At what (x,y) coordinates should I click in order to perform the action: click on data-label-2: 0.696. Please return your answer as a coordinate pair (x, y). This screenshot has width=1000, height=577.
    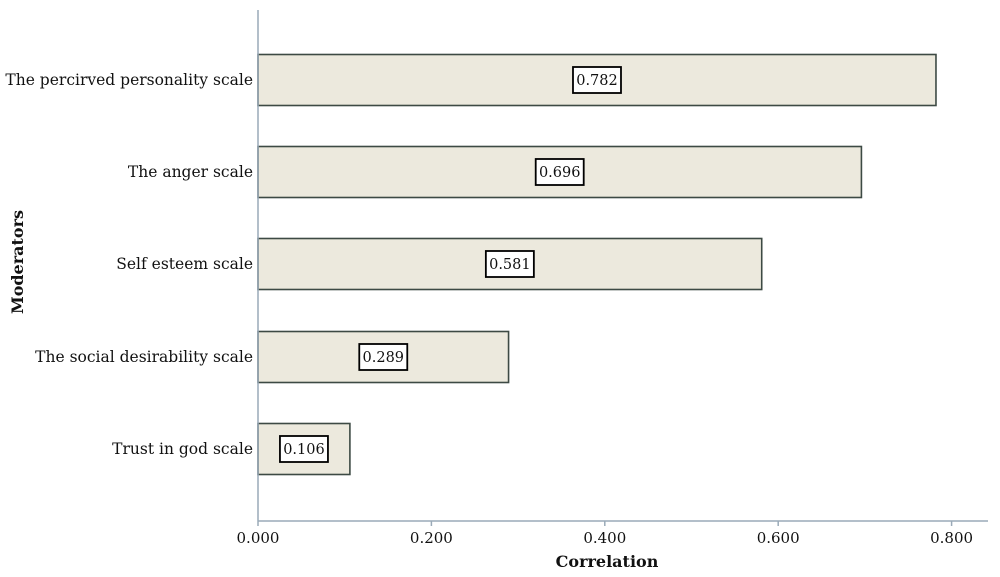
    Looking at the image, I should click on (560, 173).